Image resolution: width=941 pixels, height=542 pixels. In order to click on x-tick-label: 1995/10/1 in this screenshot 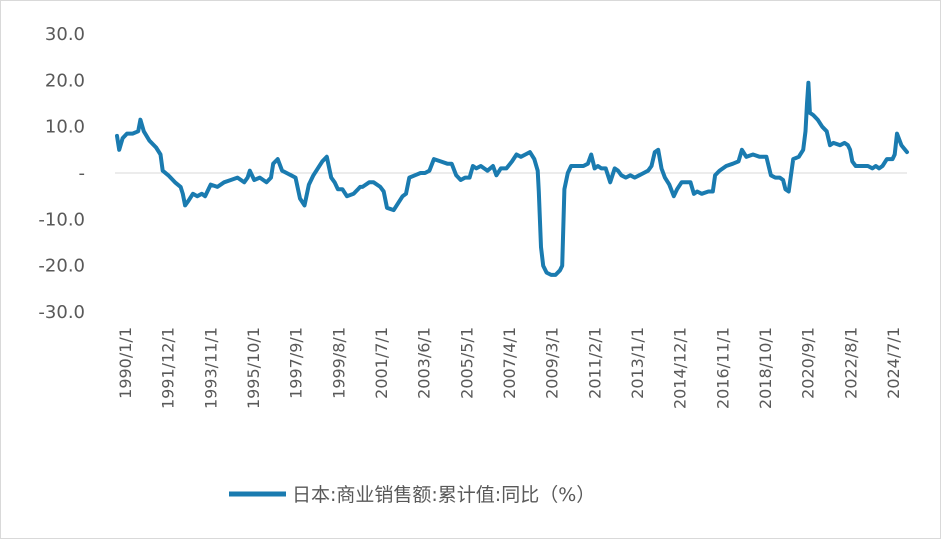, I will do `click(253, 368)`.